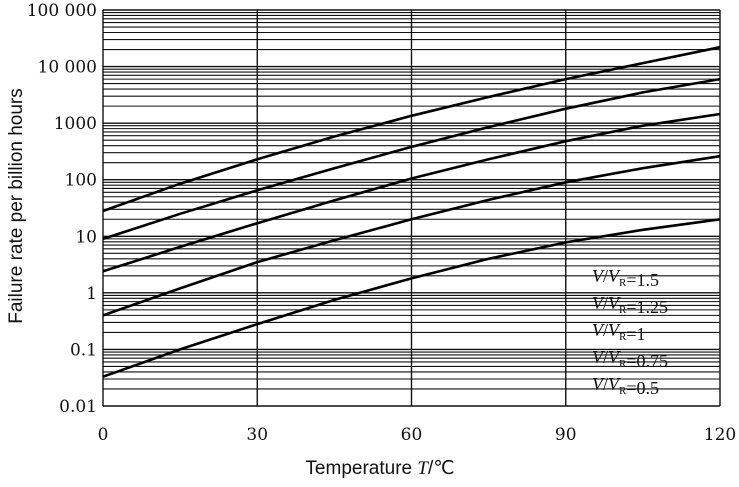 This screenshot has height=487, width=739. I want to click on y-tick-label: 1000, so click(75, 124).